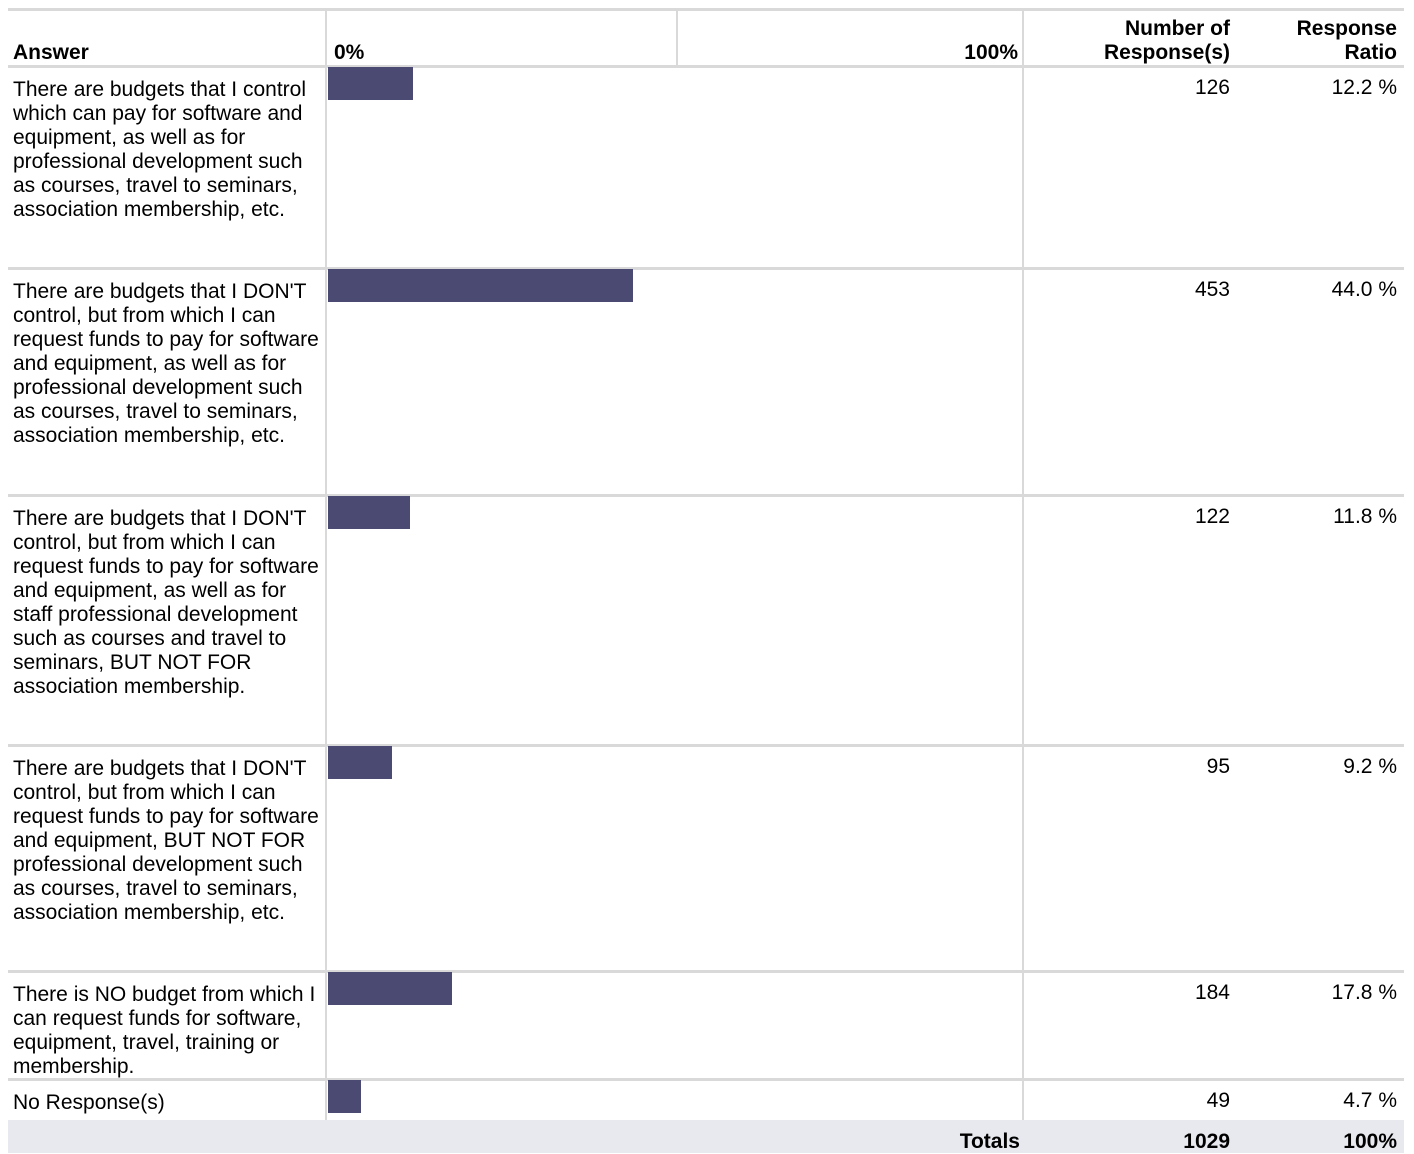 This screenshot has height=1154, width=1414. I want to click on response-count: 453, so click(1212, 289).